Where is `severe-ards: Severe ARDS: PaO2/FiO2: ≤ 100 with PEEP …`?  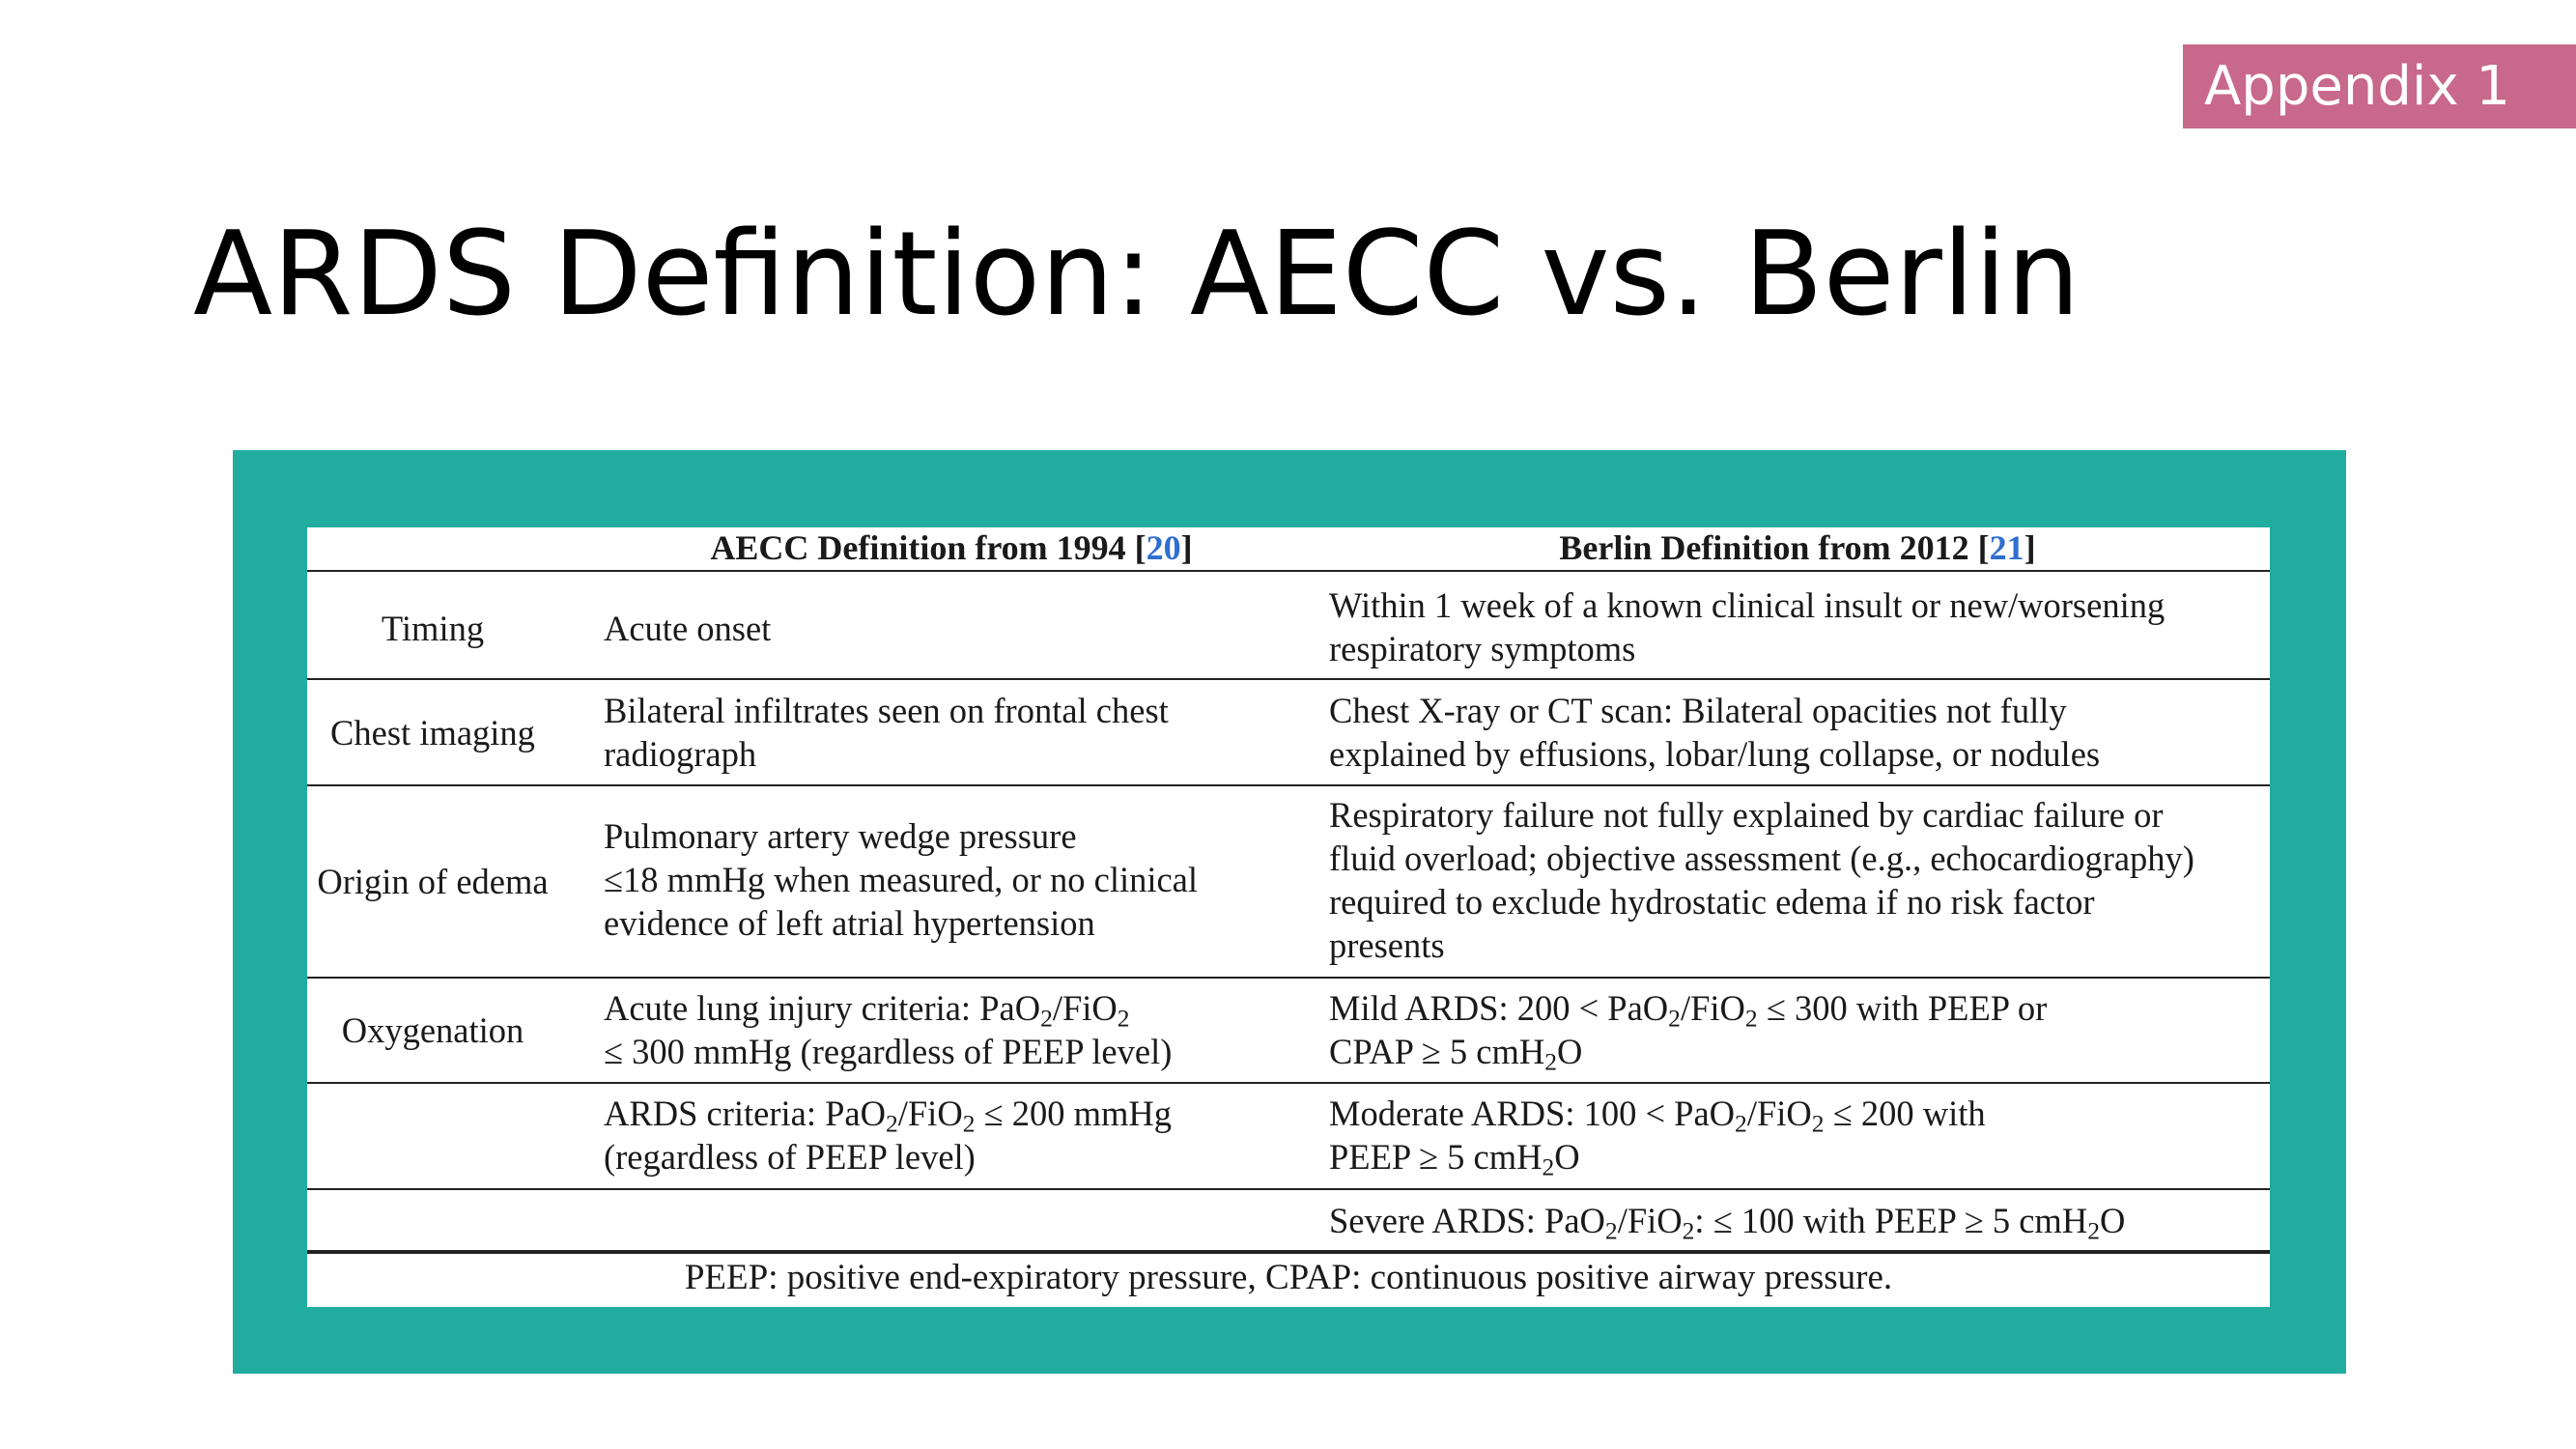
severe-ards: Severe ARDS: PaO2/FiO2: ≤ 100 with PEEP … is located at coordinates (1727, 1223).